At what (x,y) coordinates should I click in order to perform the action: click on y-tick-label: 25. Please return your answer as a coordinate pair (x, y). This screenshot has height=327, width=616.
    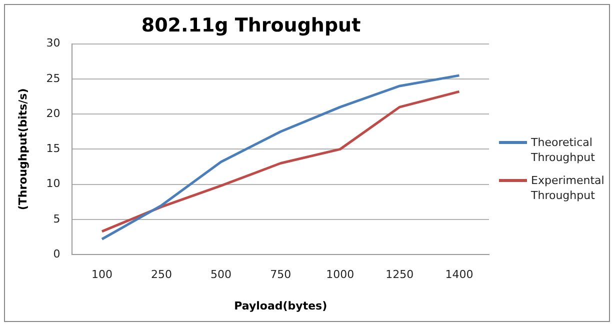
    Looking at the image, I should click on (53, 78).